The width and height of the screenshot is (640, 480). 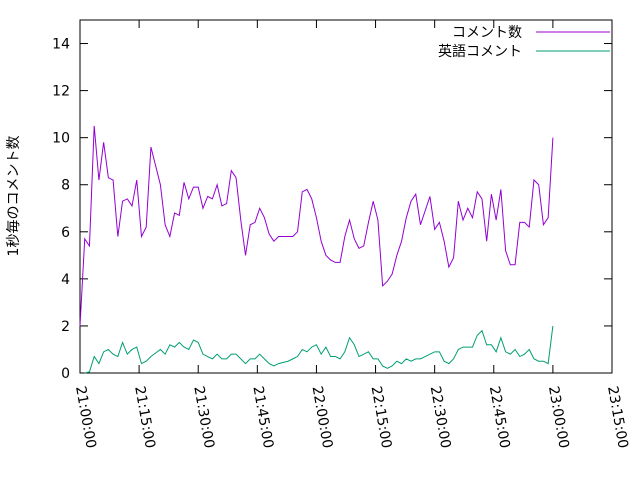 I want to click on y-tick-label: 12, so click(x=61, y=92).